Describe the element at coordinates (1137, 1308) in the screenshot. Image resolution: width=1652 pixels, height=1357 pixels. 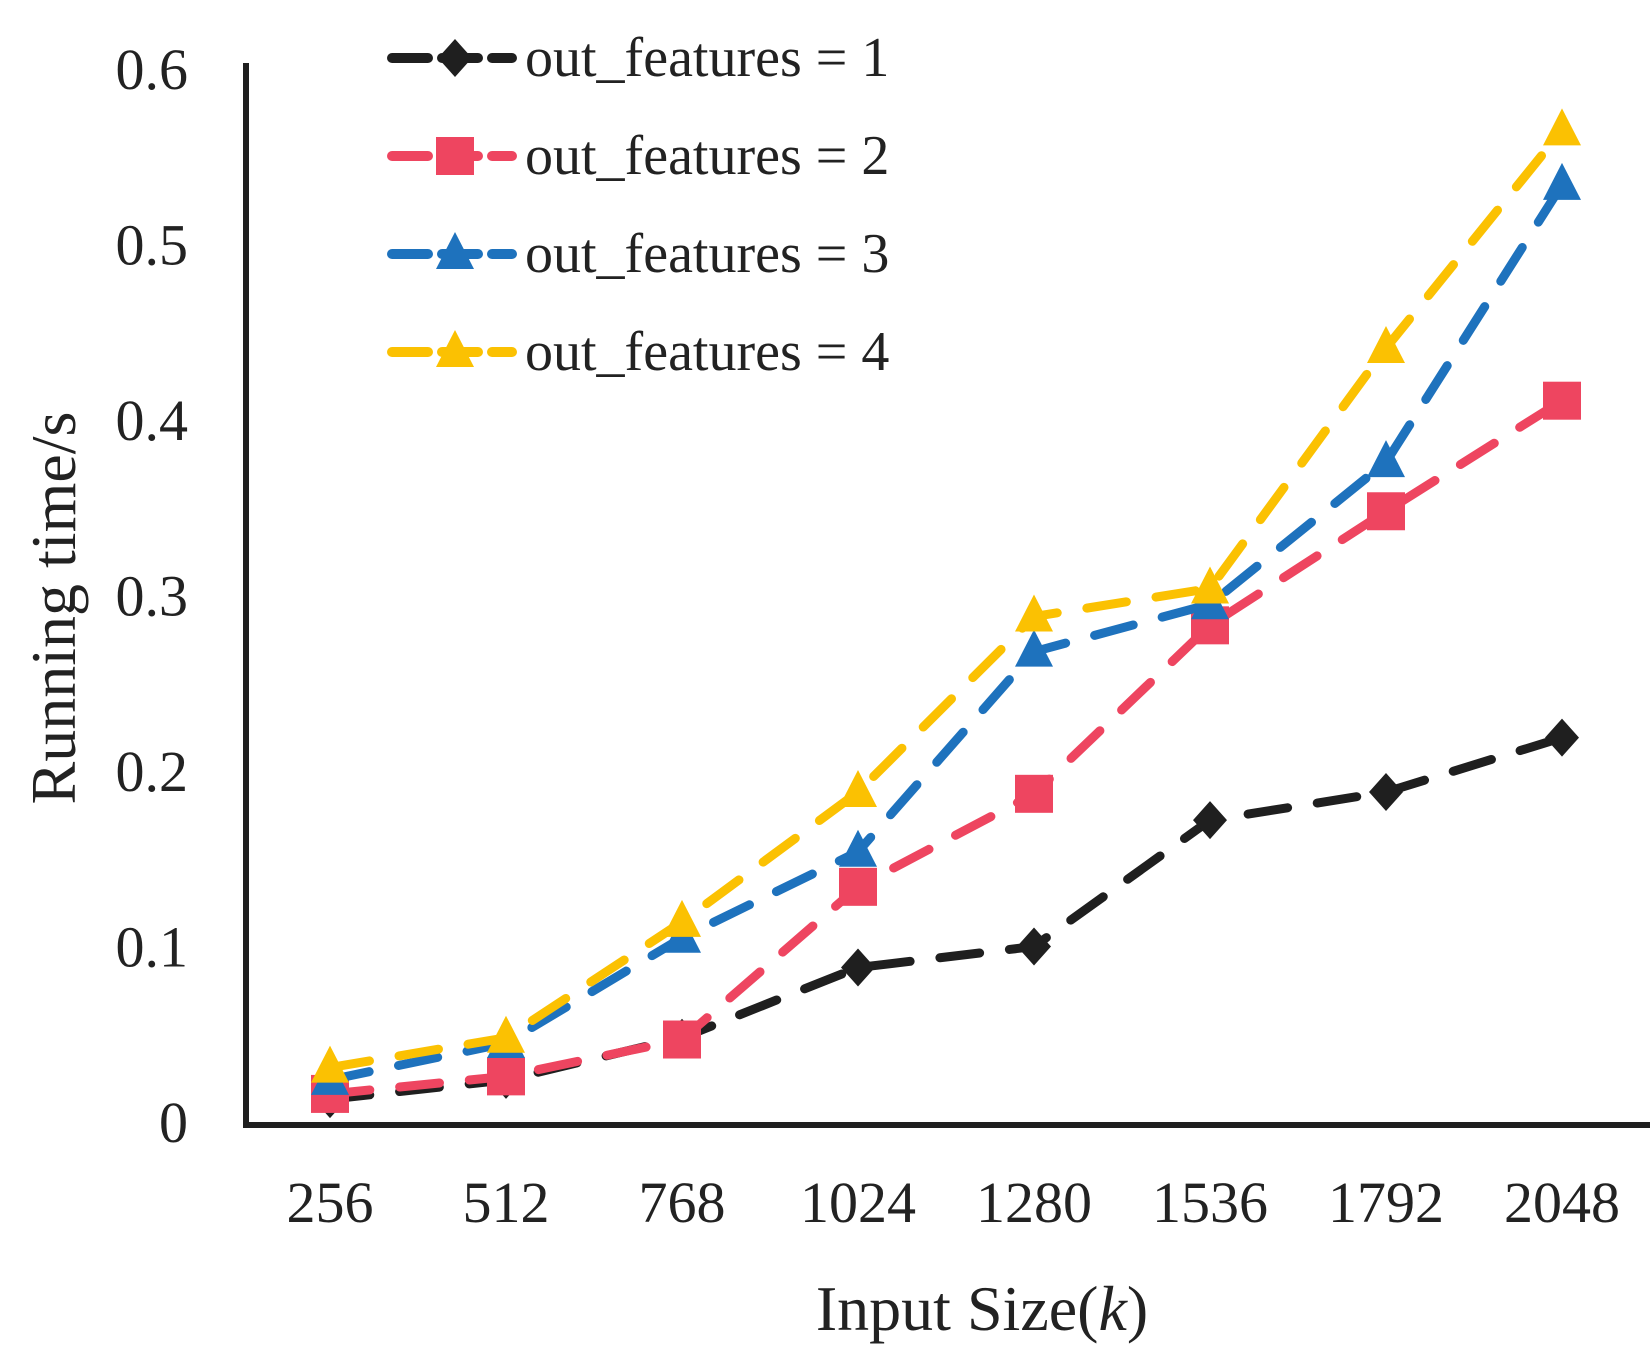
I see `x-axis-label-close: )` at that location.